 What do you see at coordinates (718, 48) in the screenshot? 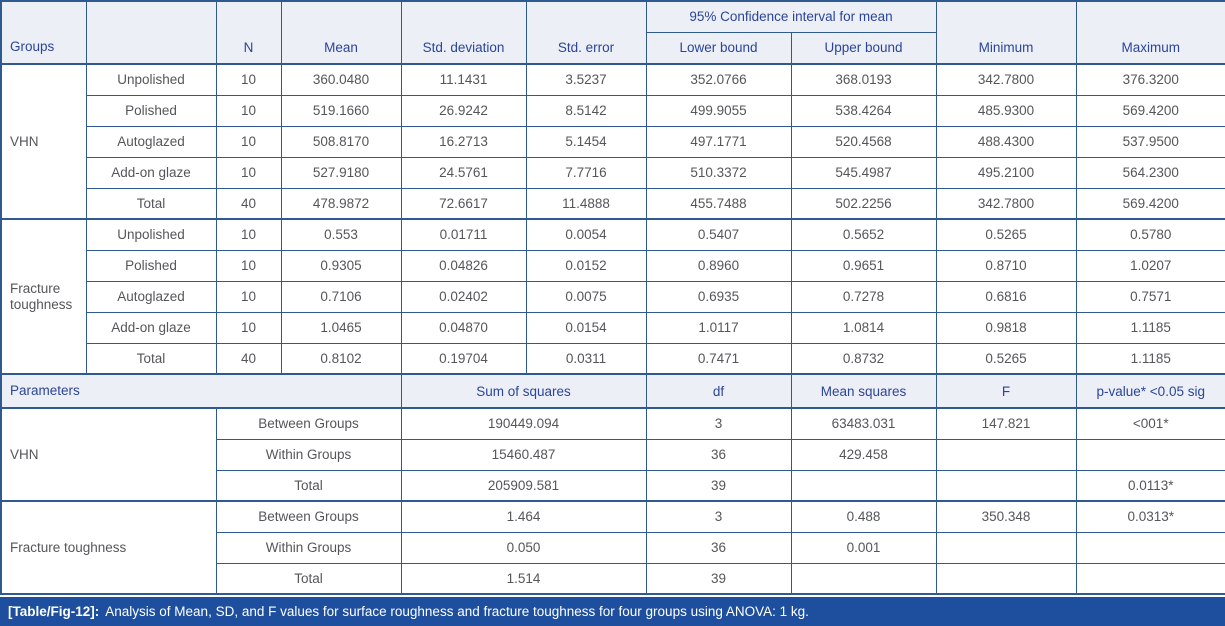
I see `col-header-lower-bound: Lower bound` at bounding box center [718, 48].